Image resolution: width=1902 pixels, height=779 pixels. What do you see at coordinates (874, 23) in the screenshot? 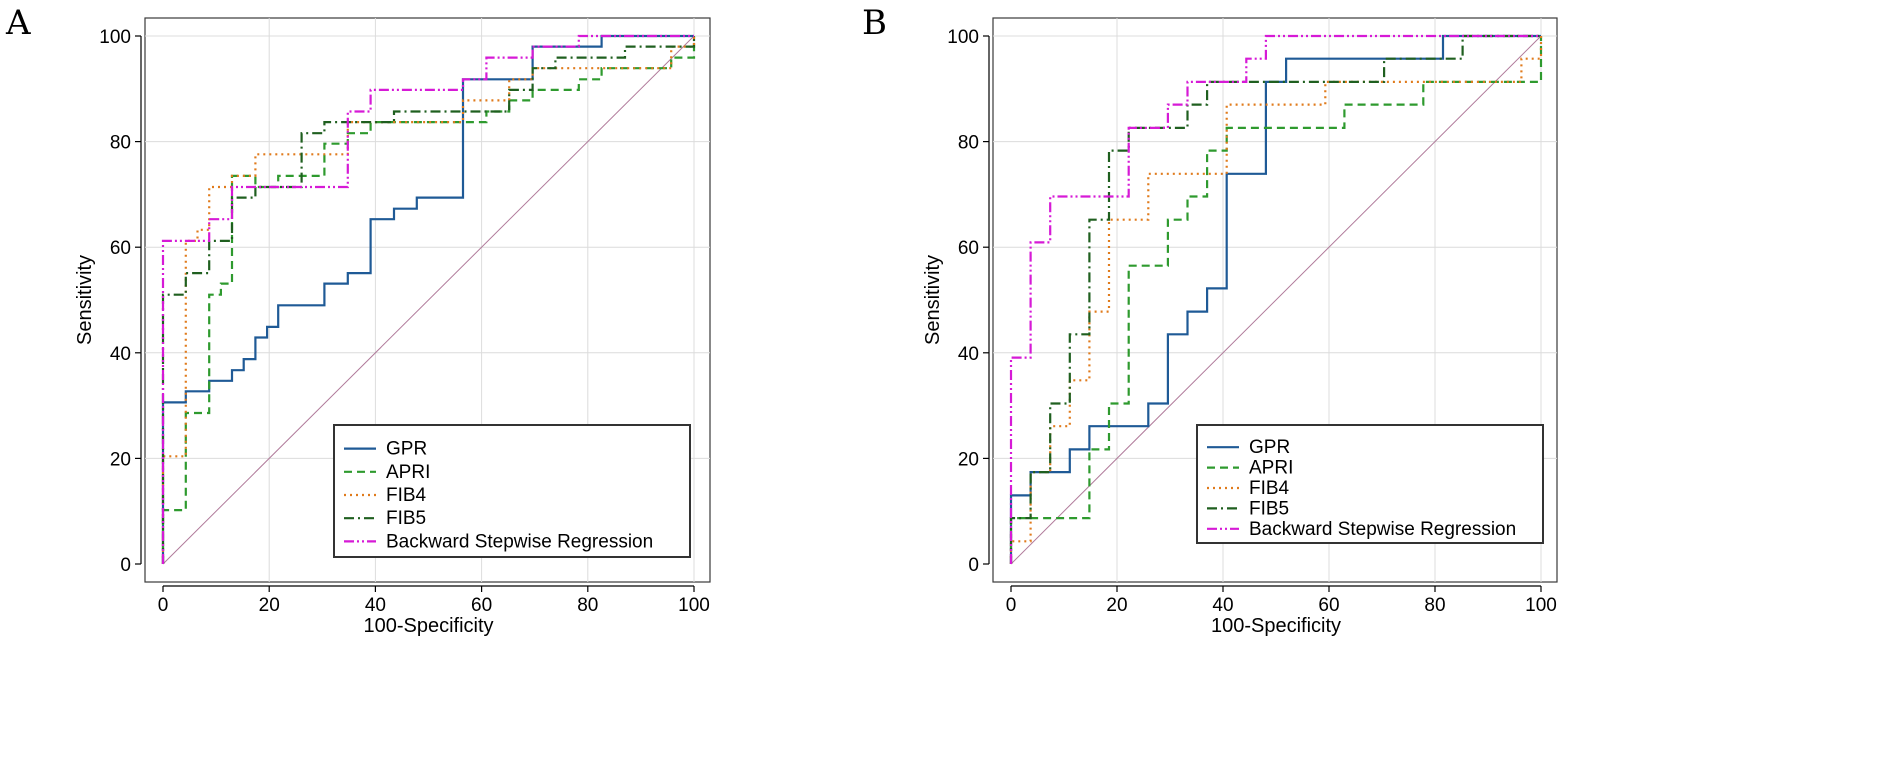
I see `panel-letter: B` at bounding box center [874, 23].